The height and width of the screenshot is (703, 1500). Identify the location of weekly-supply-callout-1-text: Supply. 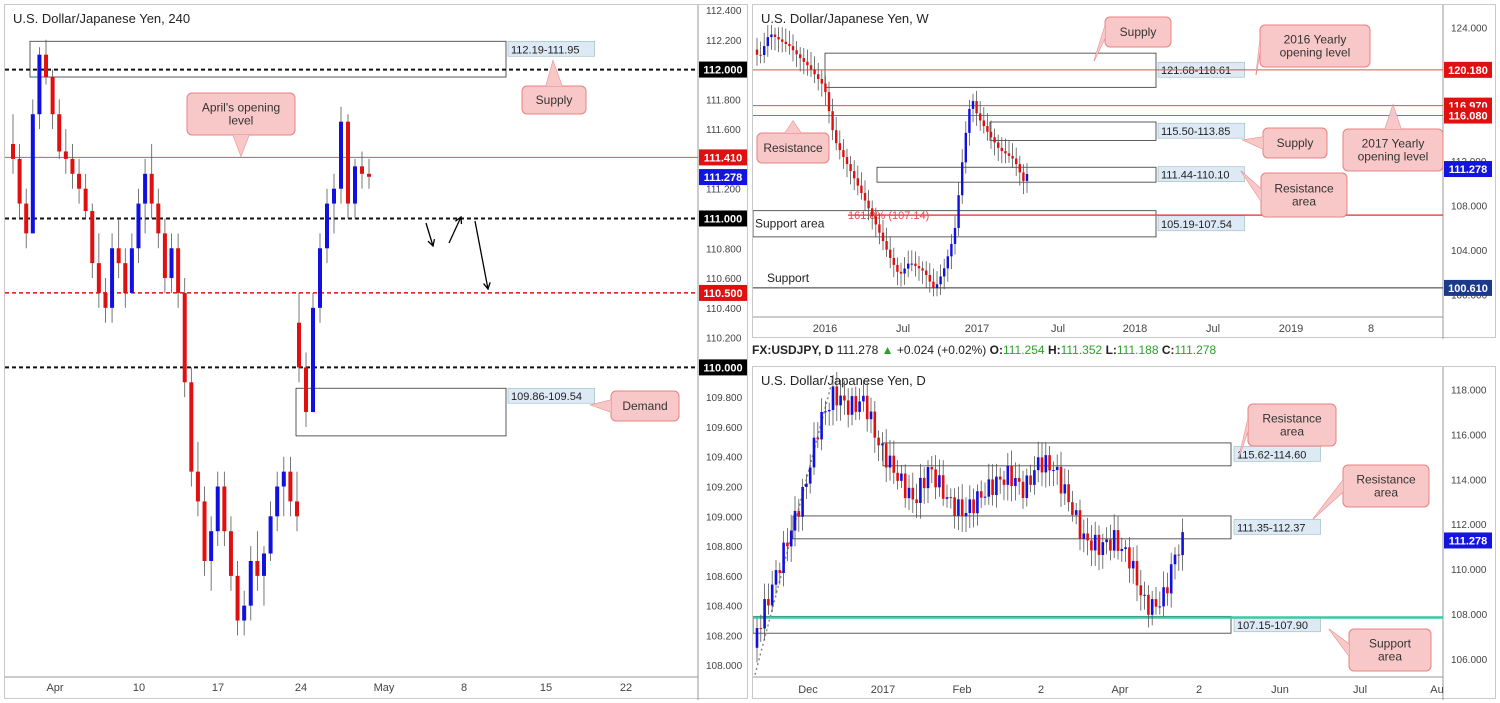
(1138, 32).